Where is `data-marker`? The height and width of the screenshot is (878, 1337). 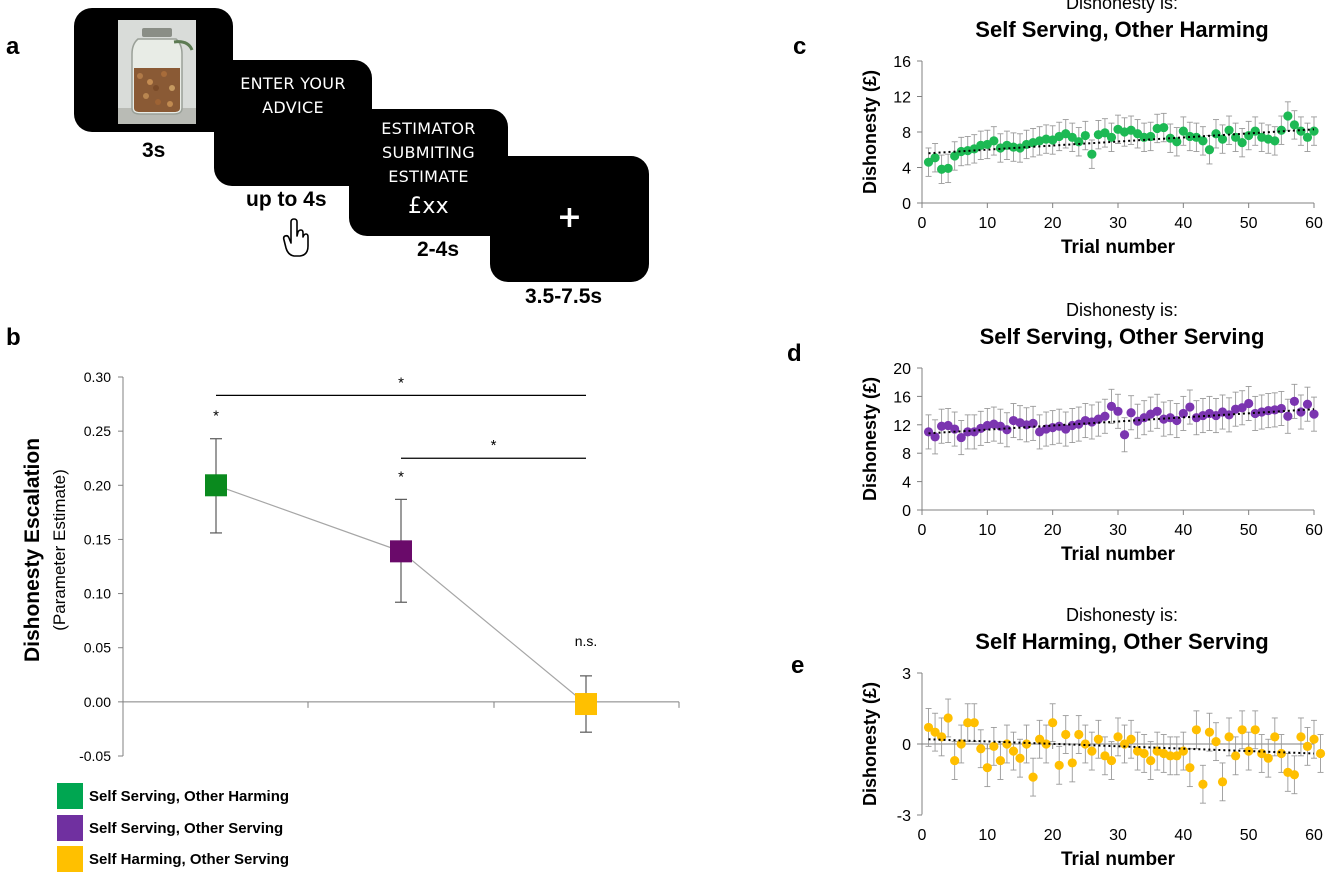
data-marker is located at coordinates (586, 704).